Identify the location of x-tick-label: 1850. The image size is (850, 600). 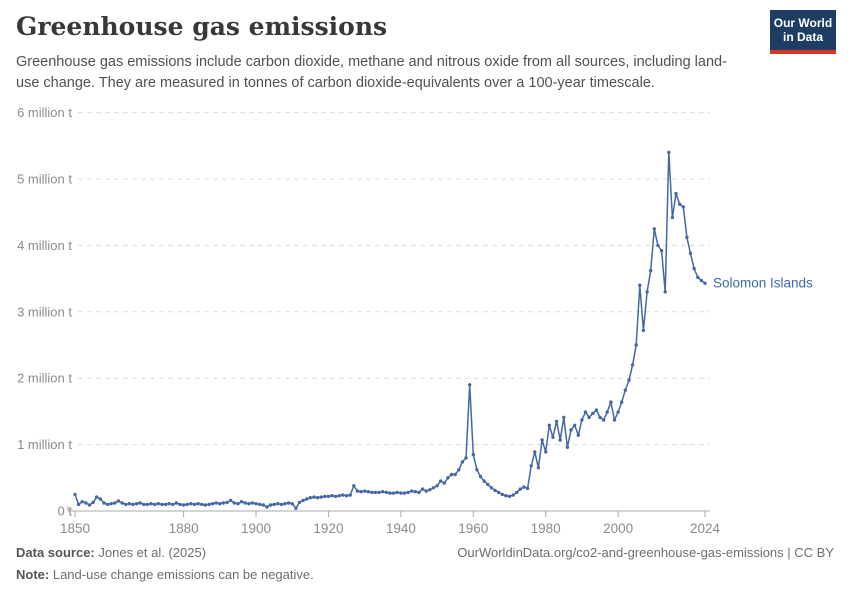
(75, 528).